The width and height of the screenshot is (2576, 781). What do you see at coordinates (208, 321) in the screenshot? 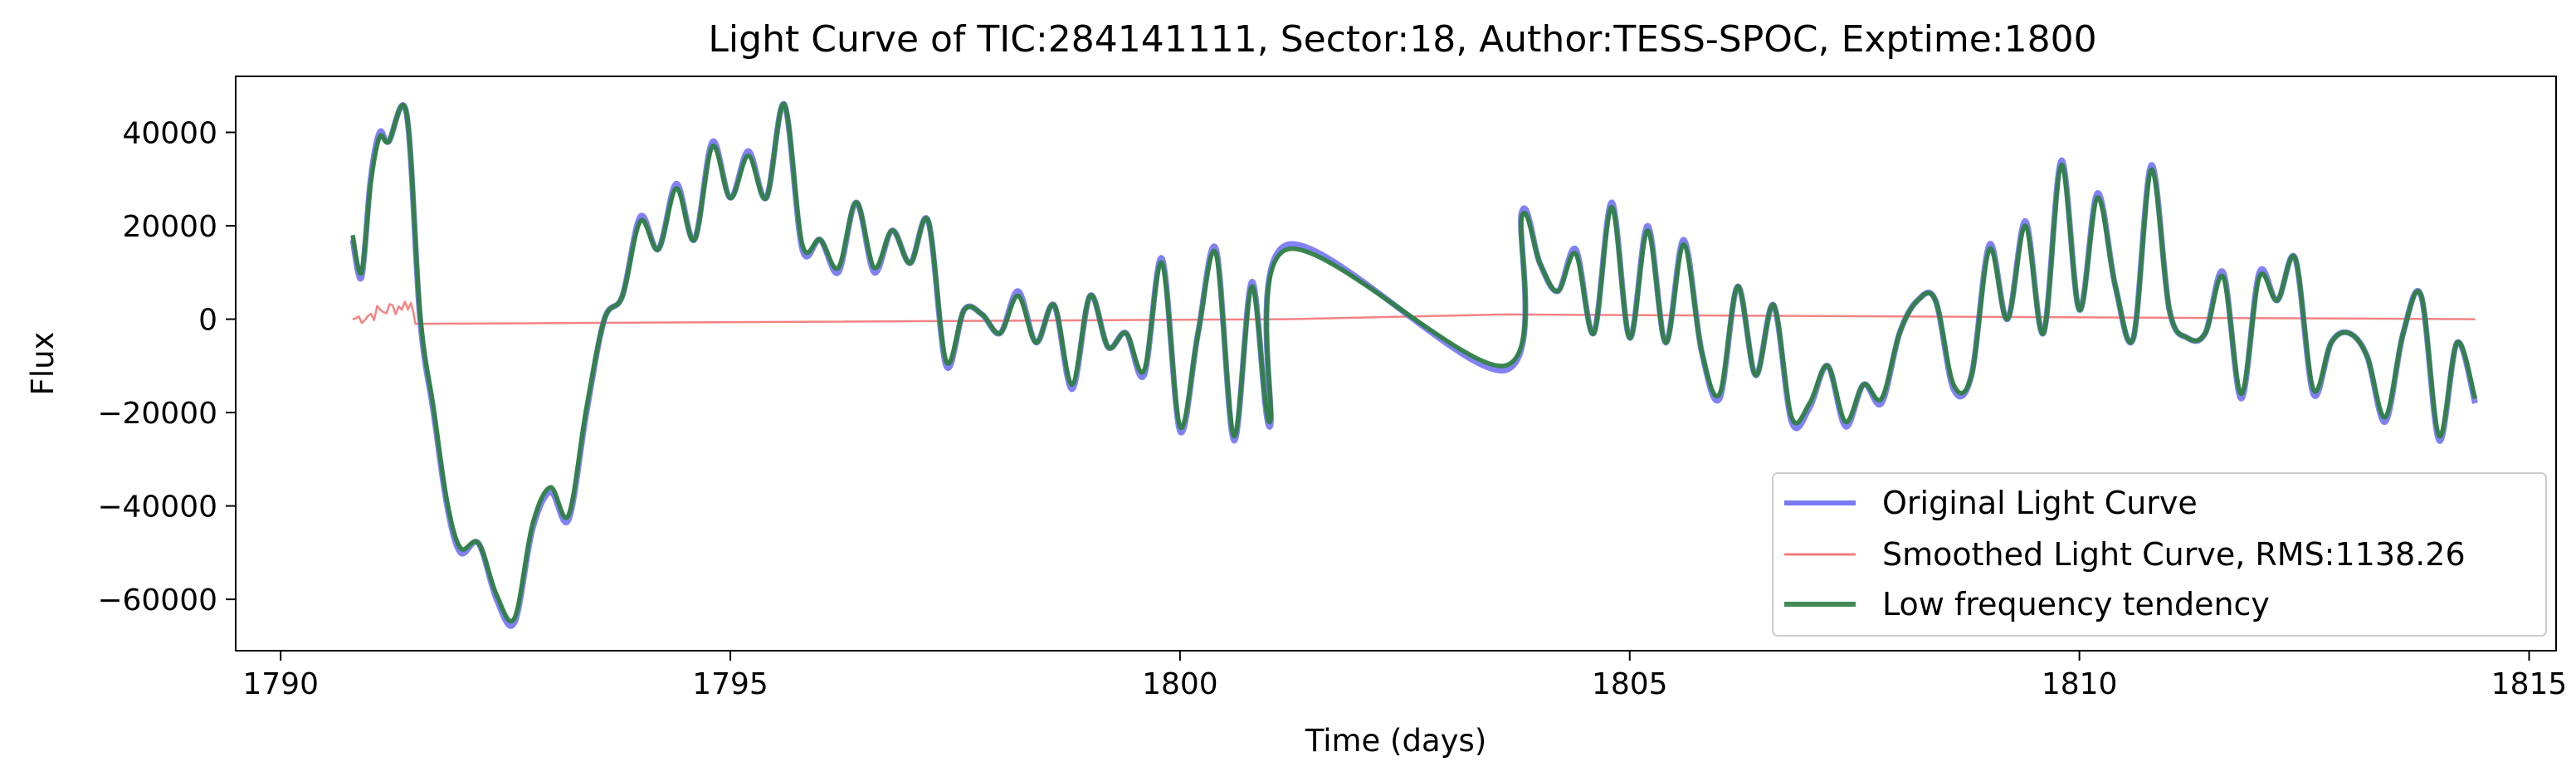
I see `y-tick-label: 0` at bounding box center [208, 321].